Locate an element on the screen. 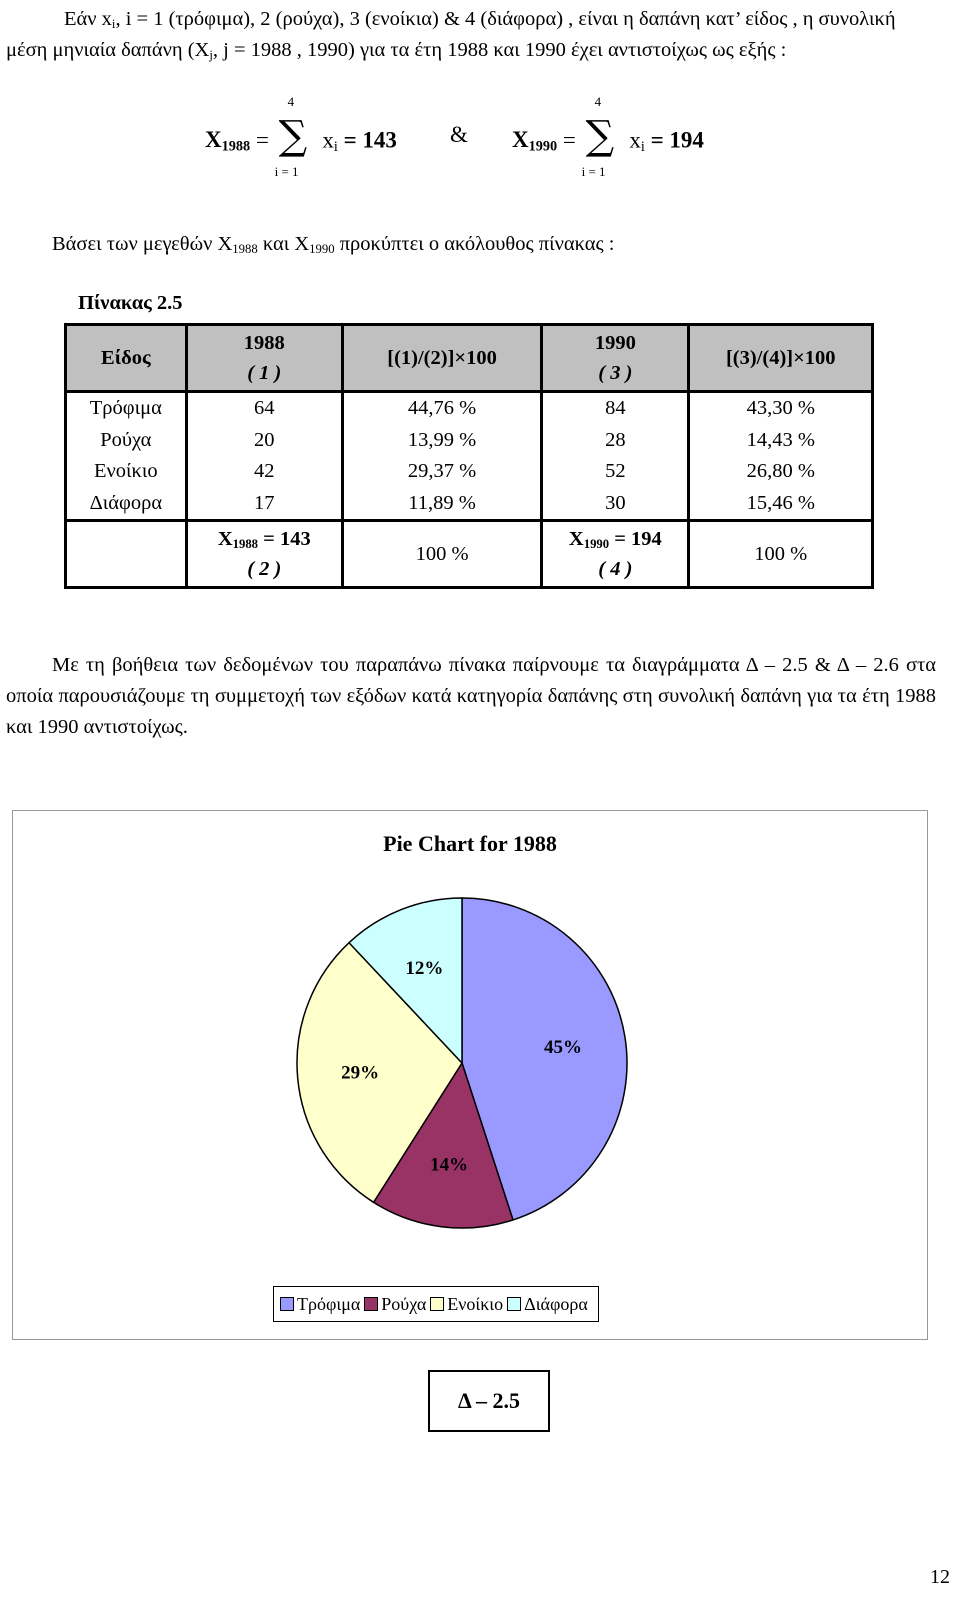 The height and width of the screenshot is (1597, 960). legend-item: Ρούχα is located at coordinates (395, 1304).